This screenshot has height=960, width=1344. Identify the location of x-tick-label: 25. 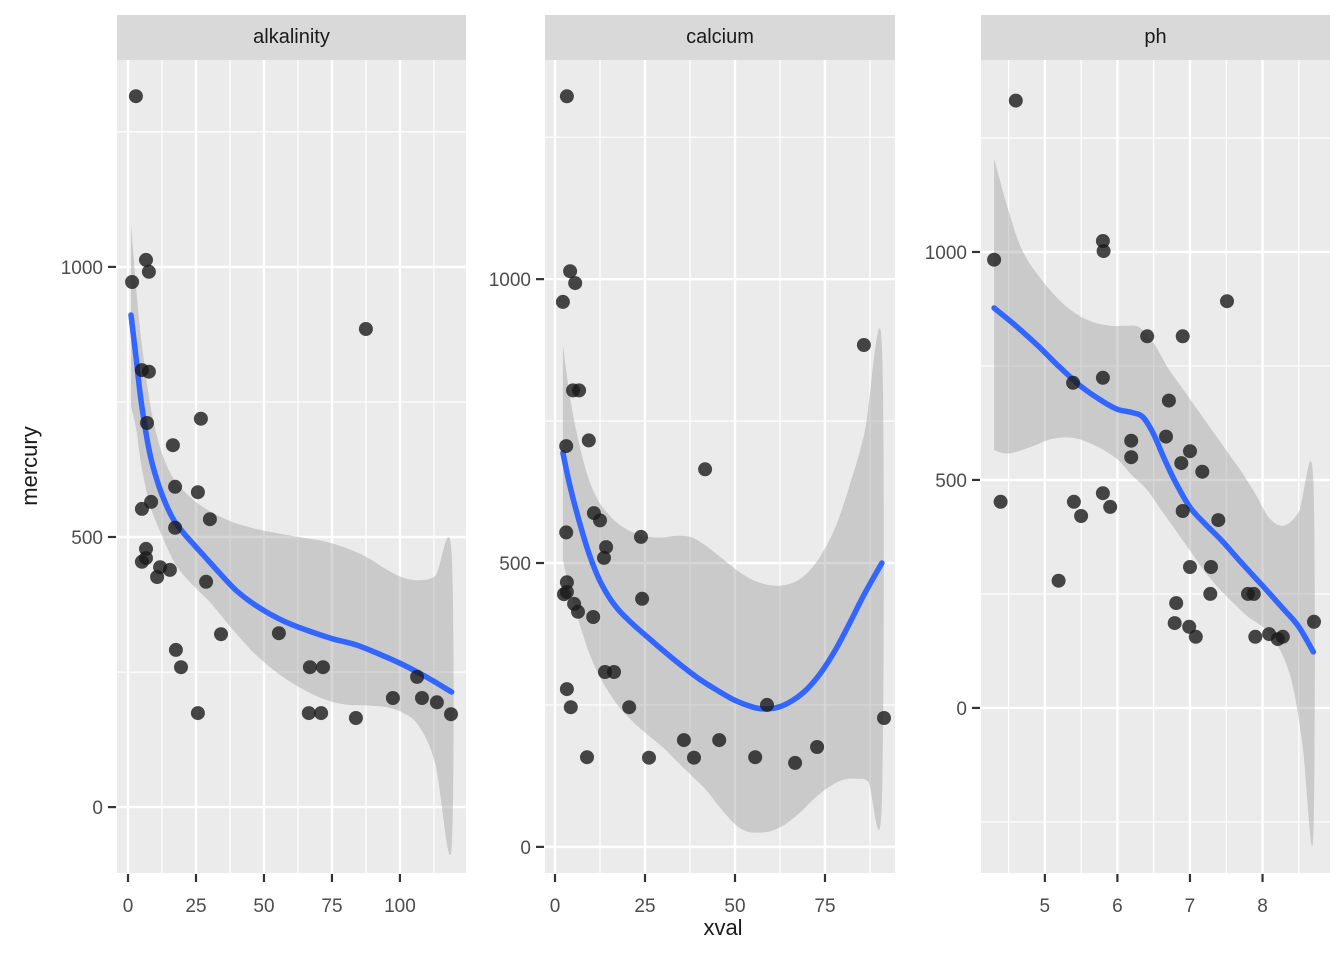
(195, 906).